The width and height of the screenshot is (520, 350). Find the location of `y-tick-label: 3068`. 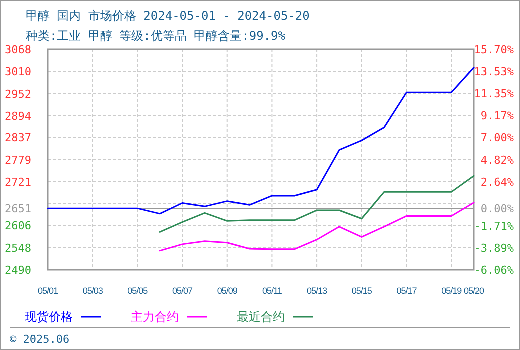

y-tick-label: 3068 is located at coordinates (18, 50).